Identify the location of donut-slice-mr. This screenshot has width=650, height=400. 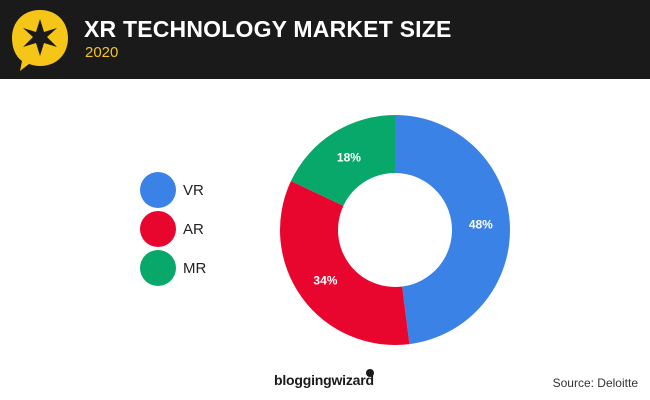
(342, 160).